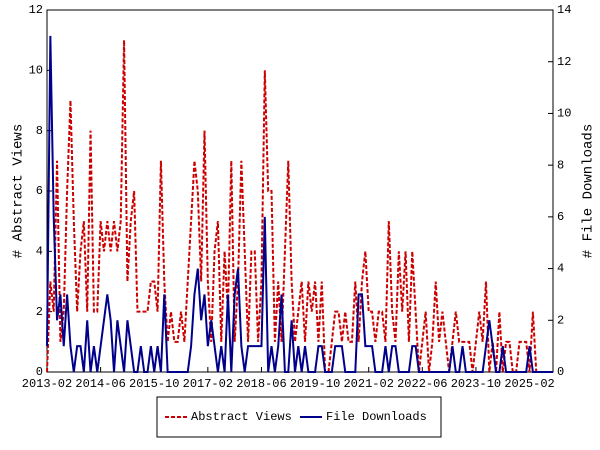 This screenshot has width=600, height=450. I want to click on y-tick-label: 10, so click(36, 71).